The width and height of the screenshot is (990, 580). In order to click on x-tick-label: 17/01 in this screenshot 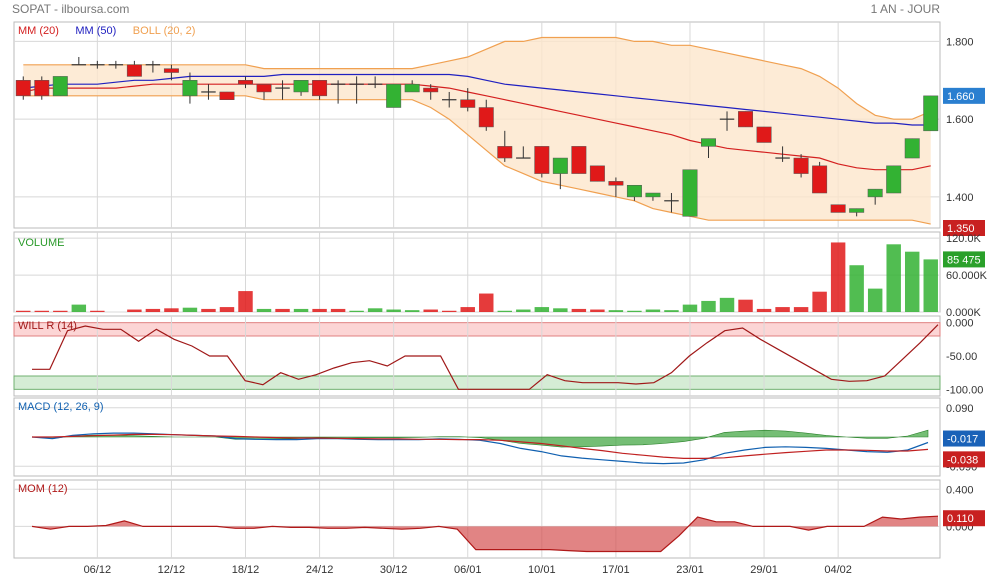, I will do `click(616, 570)`.